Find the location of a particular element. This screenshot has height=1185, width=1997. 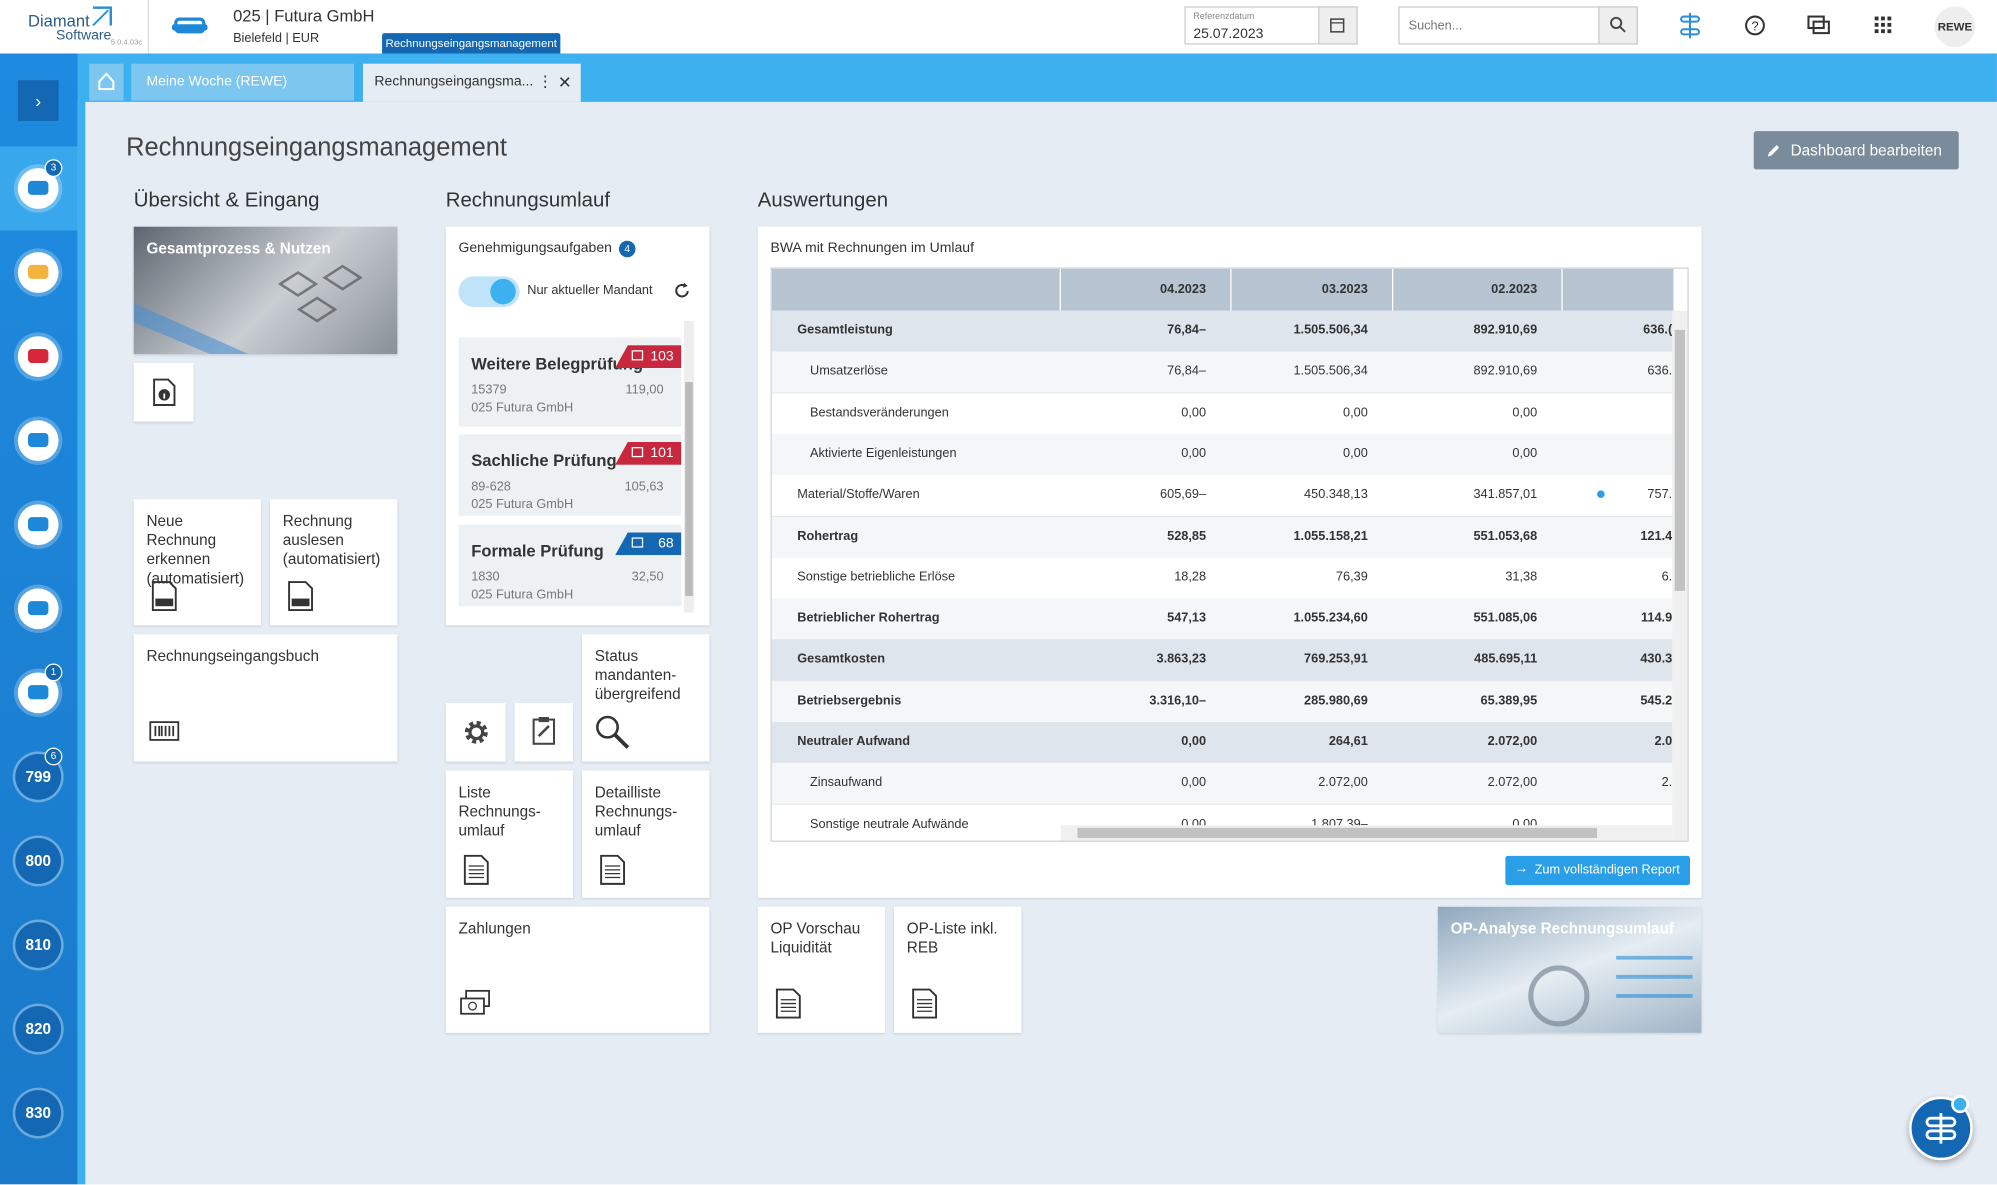

header-divider is located at coordinates (1562, 289).